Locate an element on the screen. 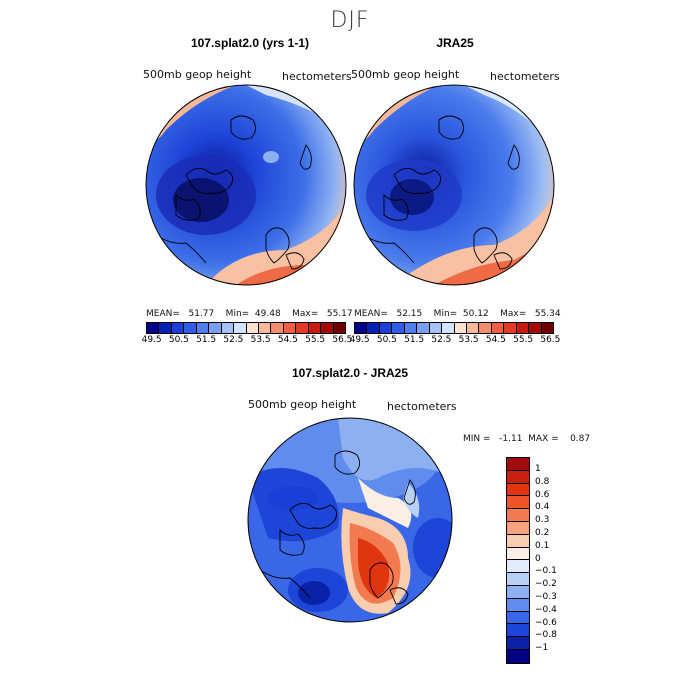  model-colorbar is located at coordinates (246, 328).